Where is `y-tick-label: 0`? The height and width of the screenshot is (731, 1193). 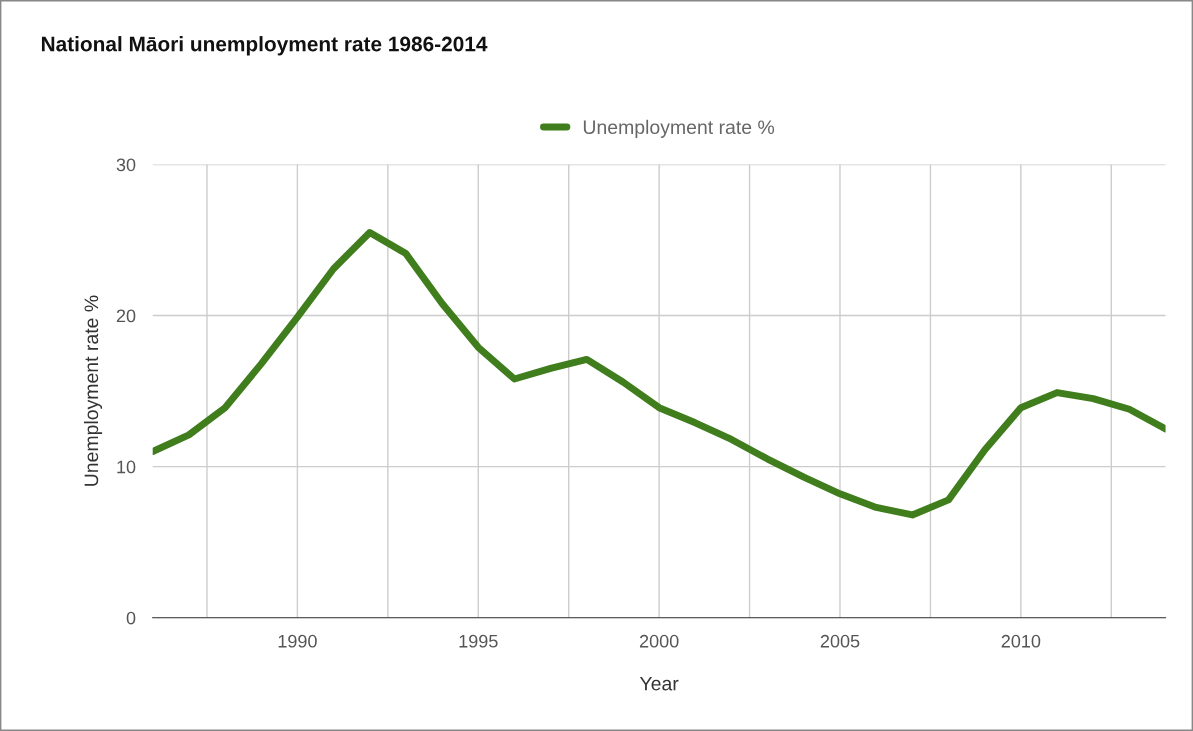
y-tick-label: 0 is located at coordinates (131, 618).